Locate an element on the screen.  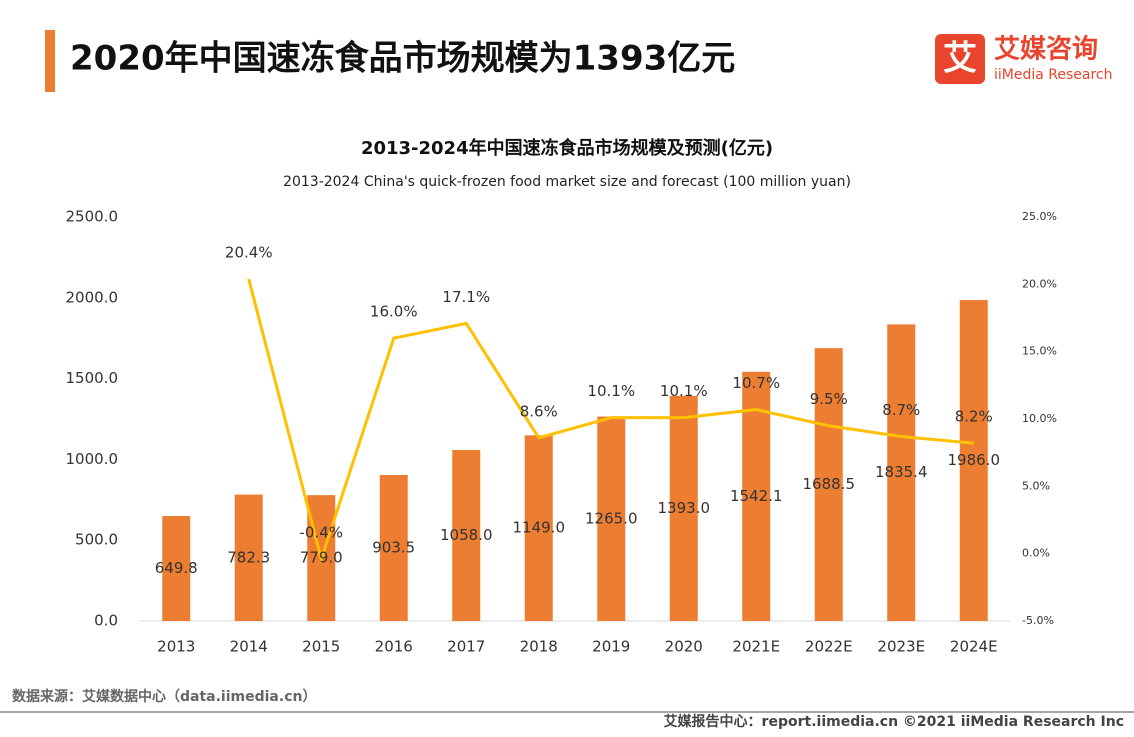
data-label: 1835.4 is located at coordinates (901, 472).